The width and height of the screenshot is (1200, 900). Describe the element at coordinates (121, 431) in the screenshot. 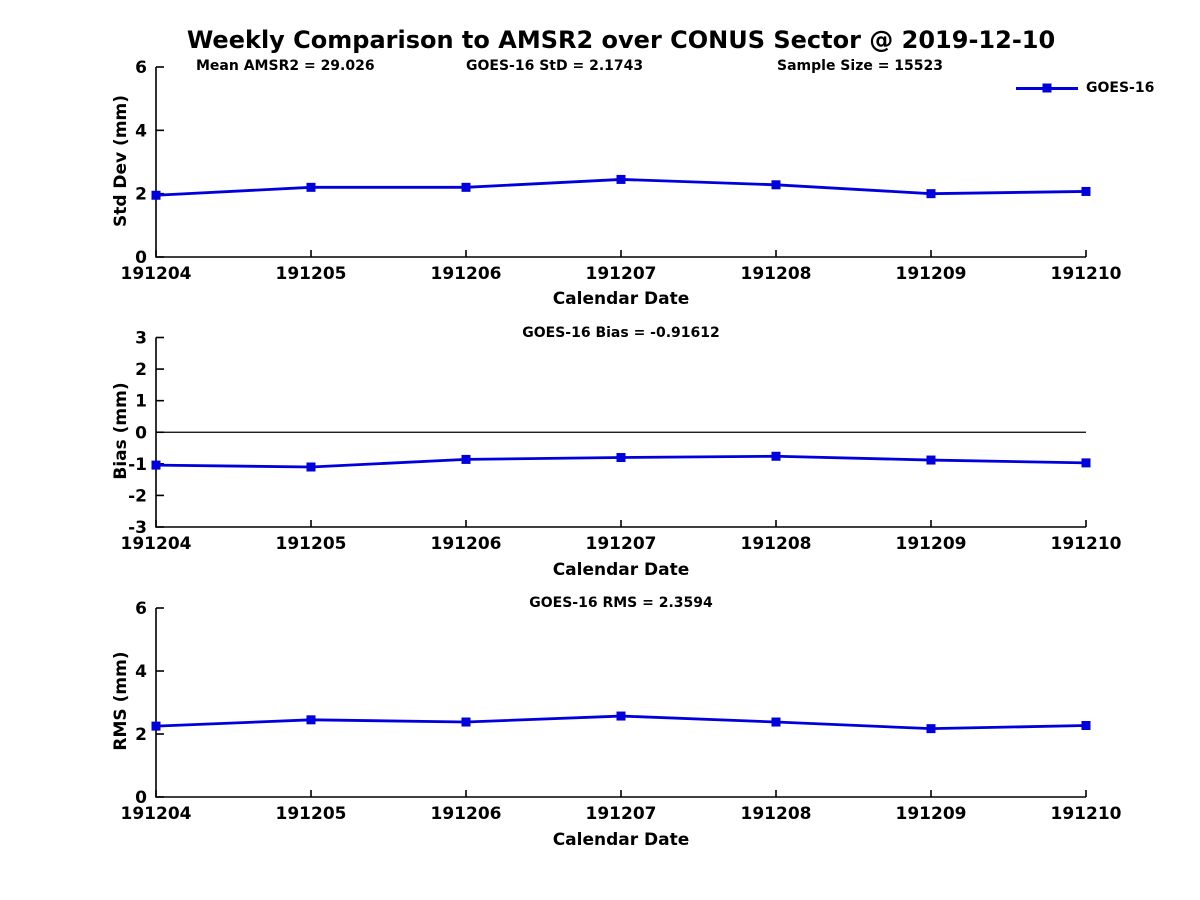

I see `ylabel-bias: Bias (mm)` at that location.